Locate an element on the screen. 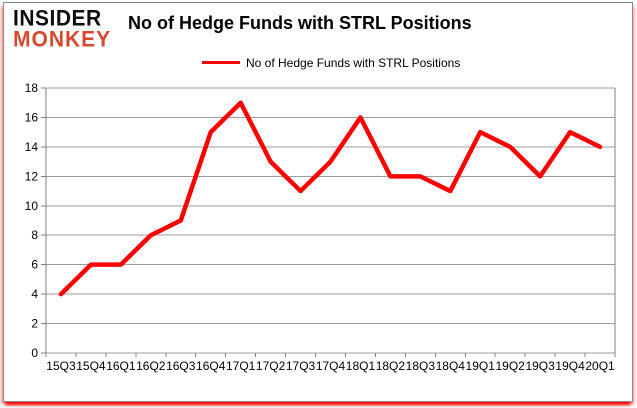 The height and width of the screenshot is (408, 637). x-tick-label: 15Q3 is located at coordinates (61, 366).